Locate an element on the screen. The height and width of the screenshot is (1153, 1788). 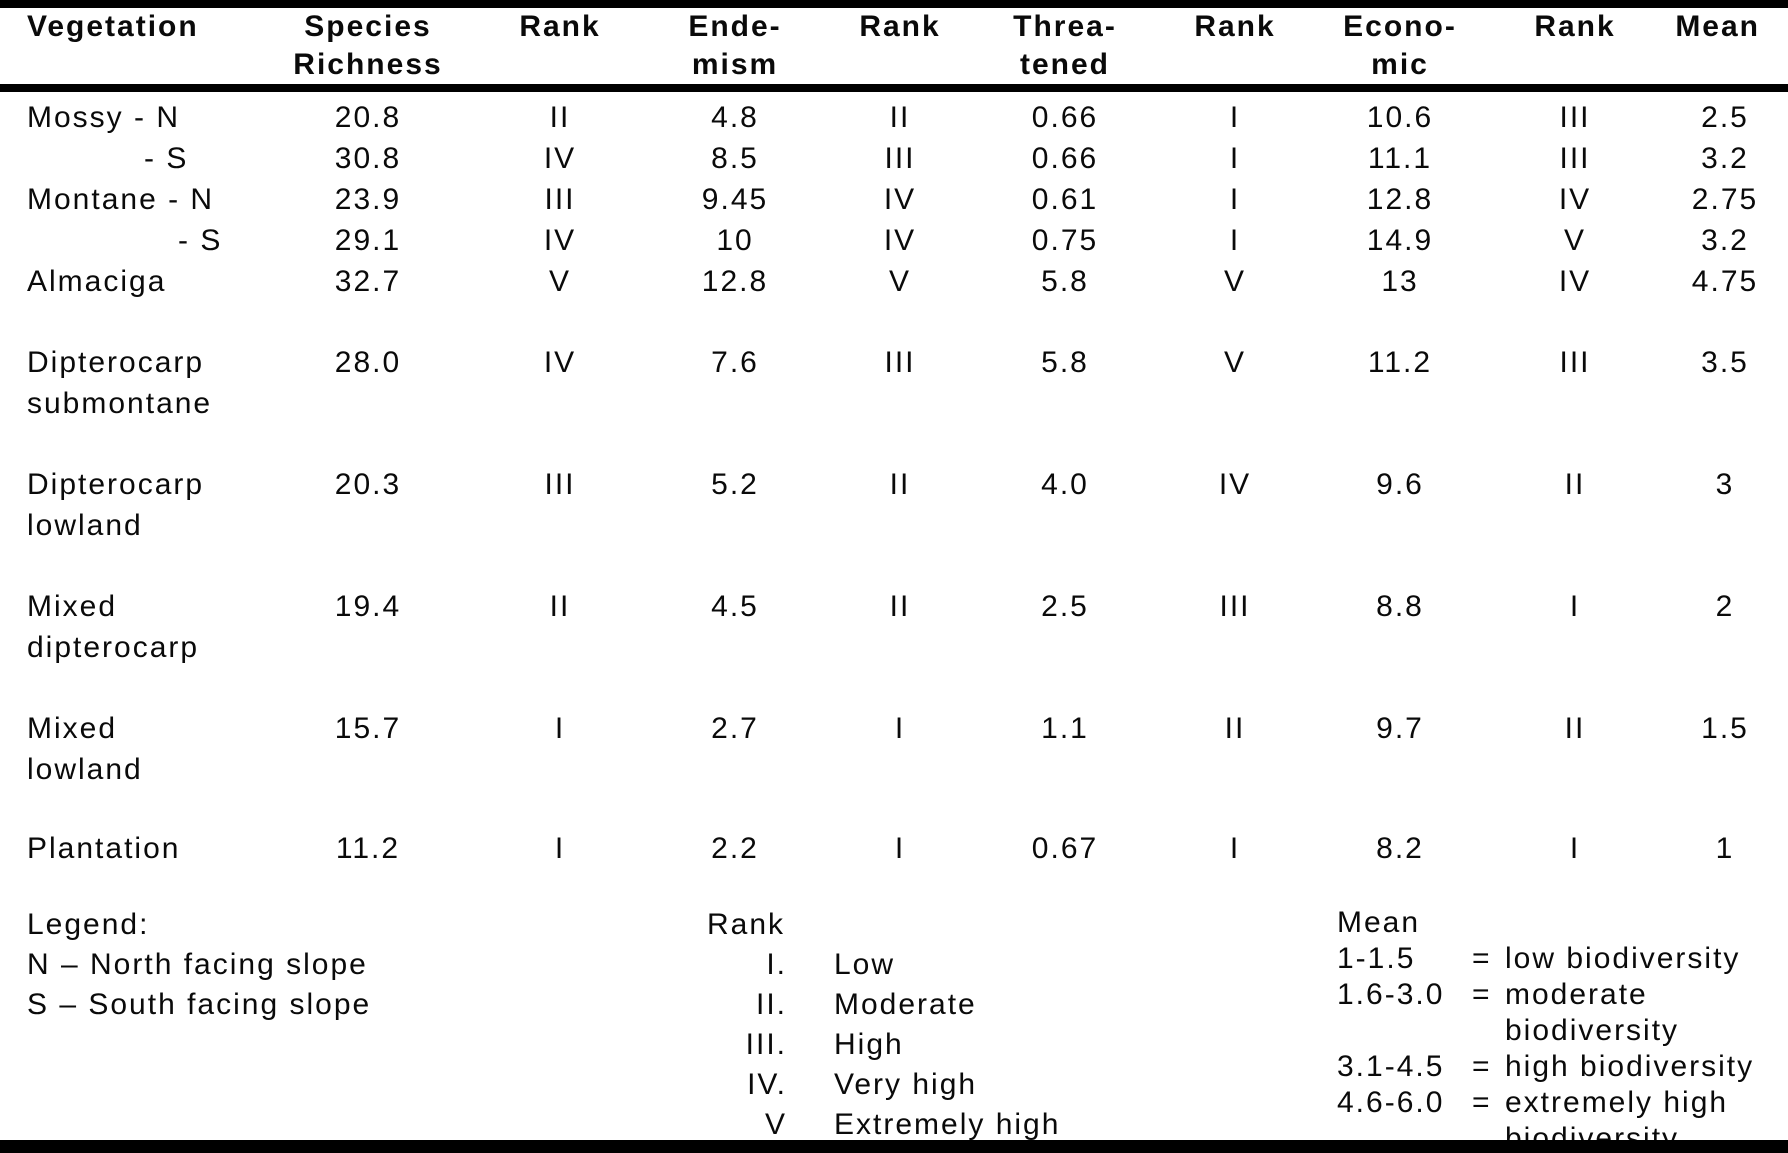
mean-range: 1-1.5 is located at coordinates (1376, 958).